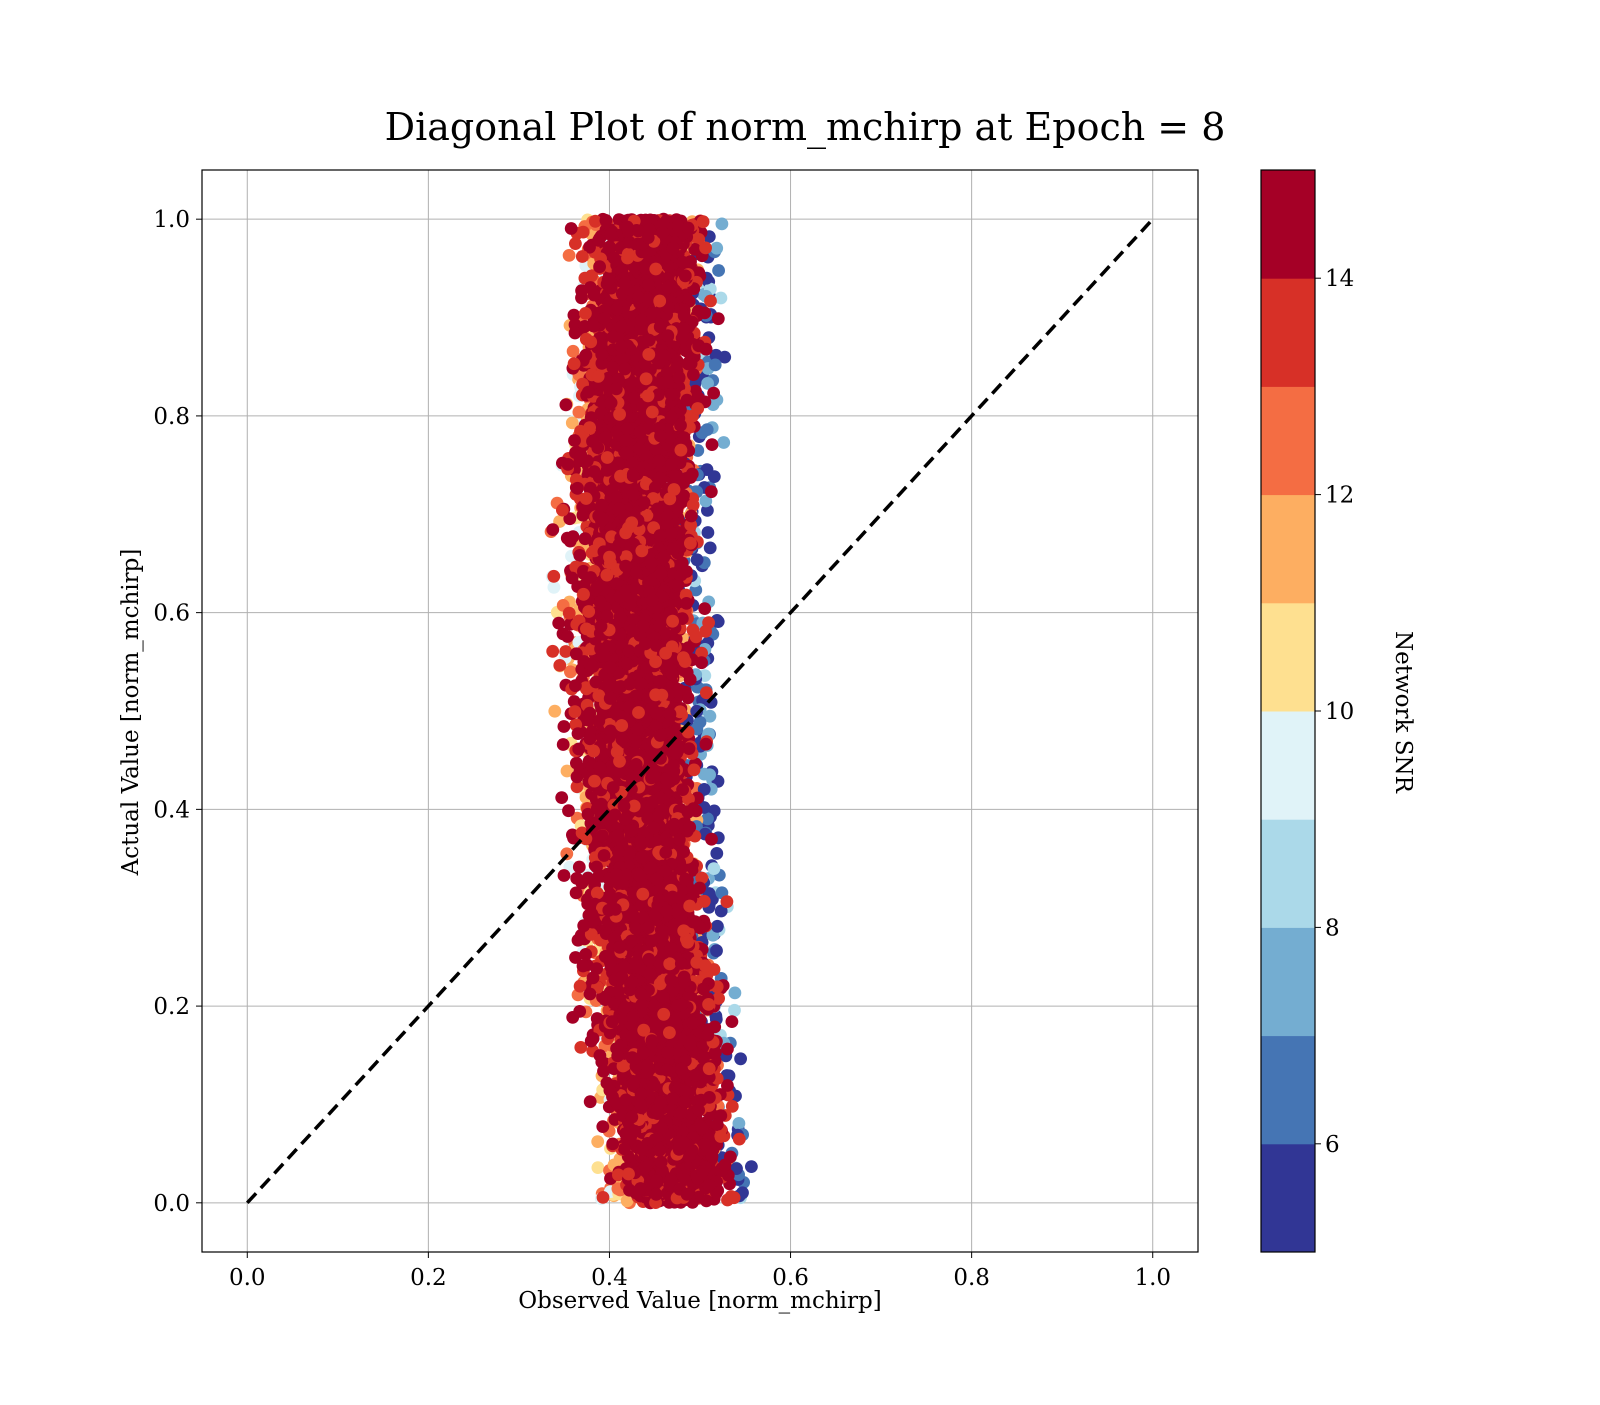  Describe the element at coordinates (651, 711) in the screenshot. I see `scatter-points` at that location.